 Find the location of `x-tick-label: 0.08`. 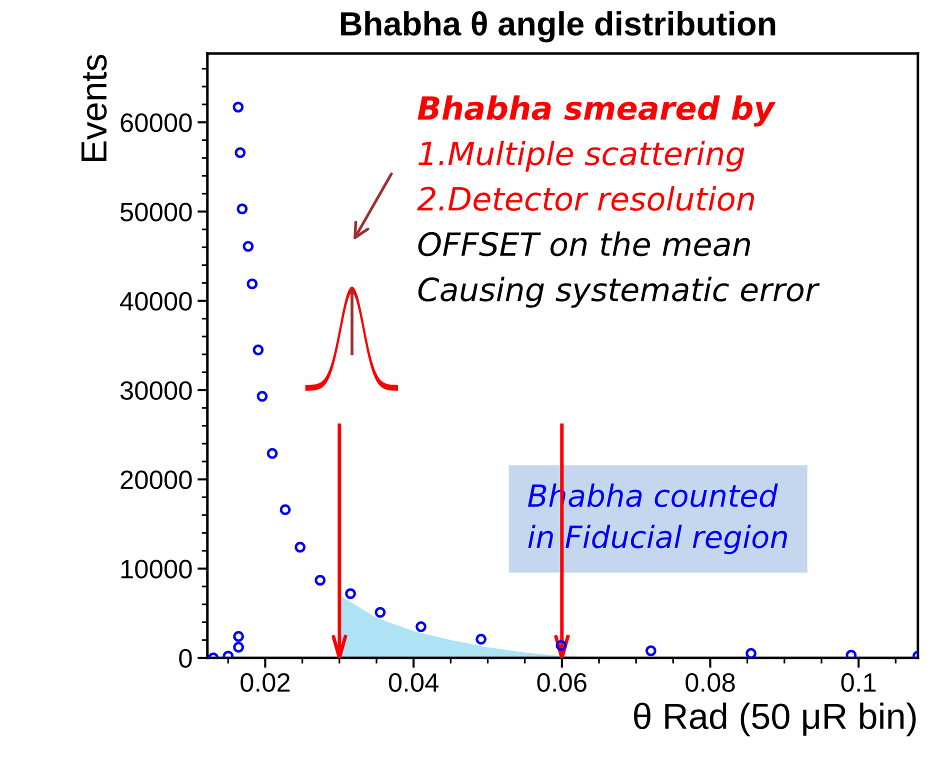

x-tick-label: 0.08 is located at coordinates (710, 682).